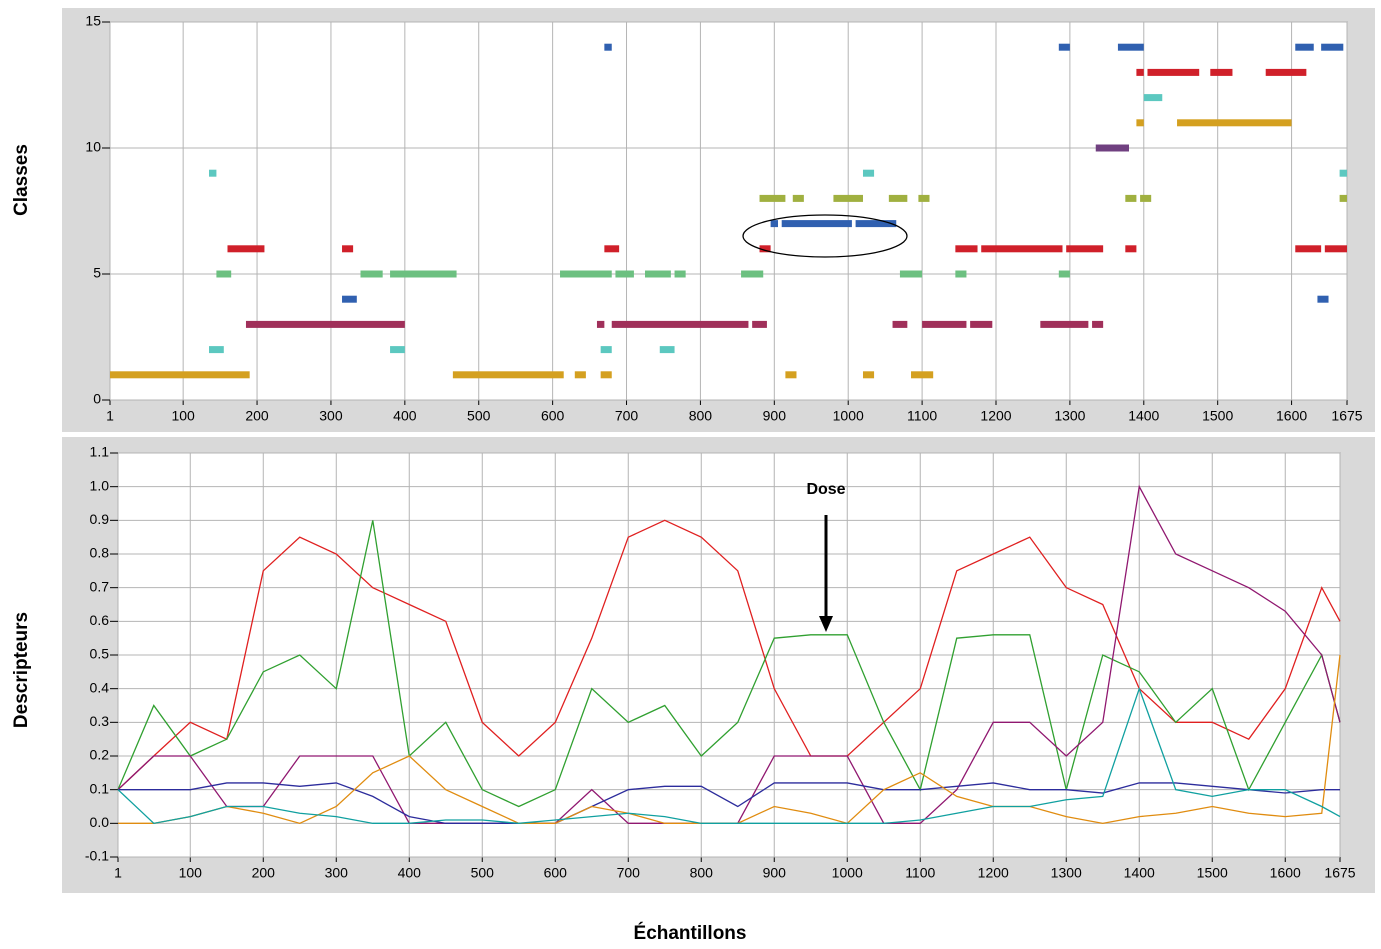 The width and height of the screenshot is (1381, 949). Describe the element at coordinates (97, 399) in the screenshot. I see `y-tick-label: 0` at that location.